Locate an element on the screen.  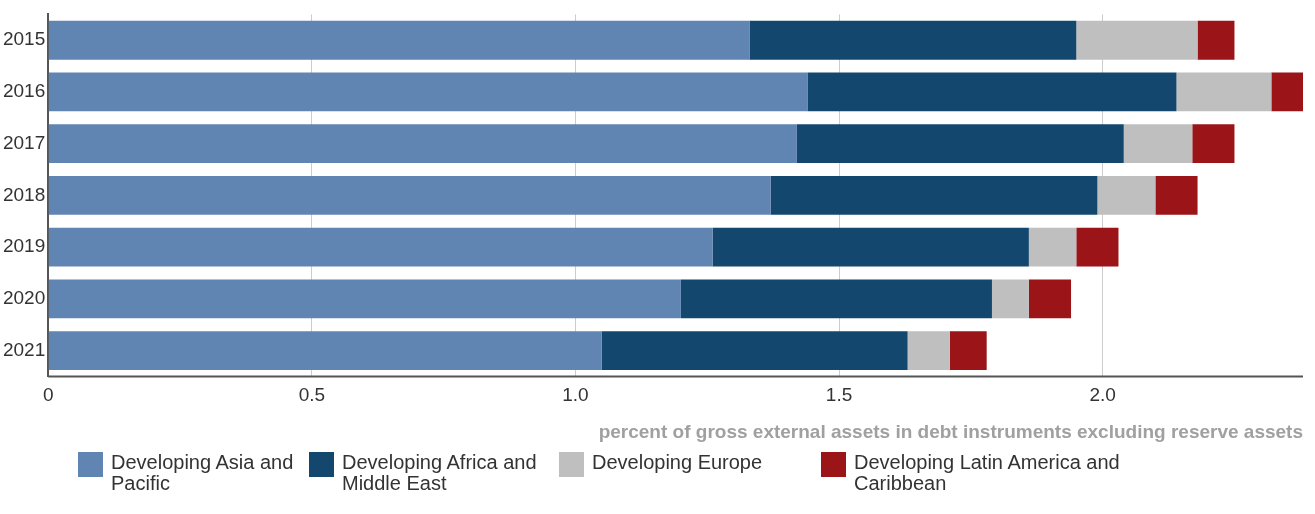
y-tick-label: 2017 is located at coordinates (24, 142).